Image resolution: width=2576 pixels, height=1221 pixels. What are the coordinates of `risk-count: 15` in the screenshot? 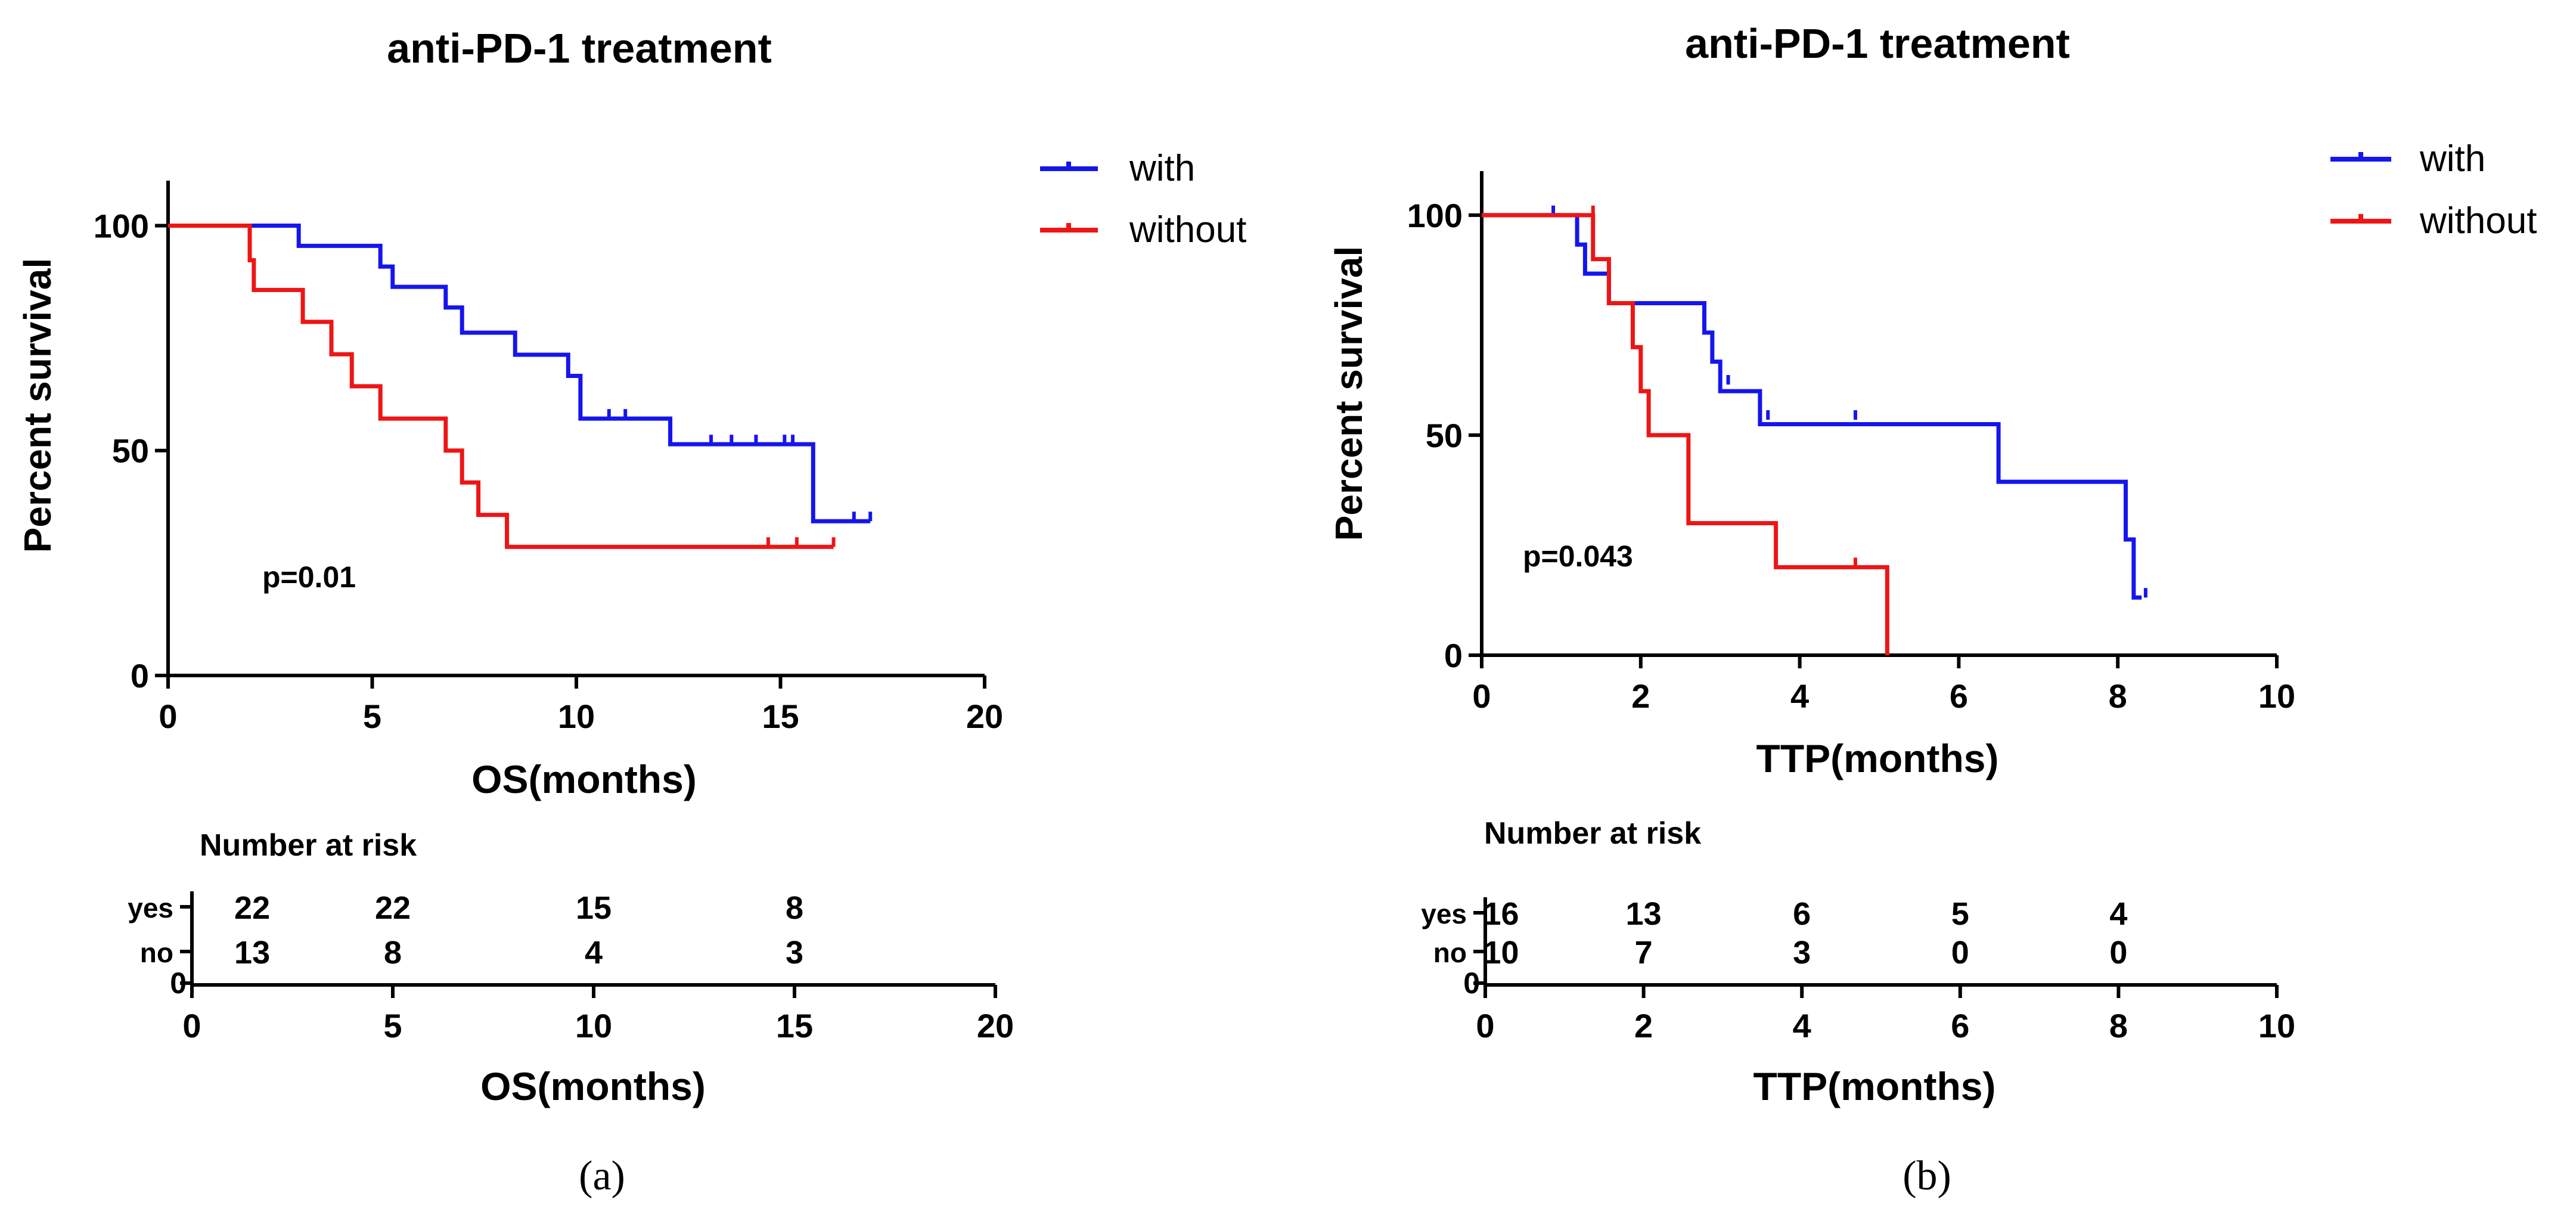 It's located at (594, 908).